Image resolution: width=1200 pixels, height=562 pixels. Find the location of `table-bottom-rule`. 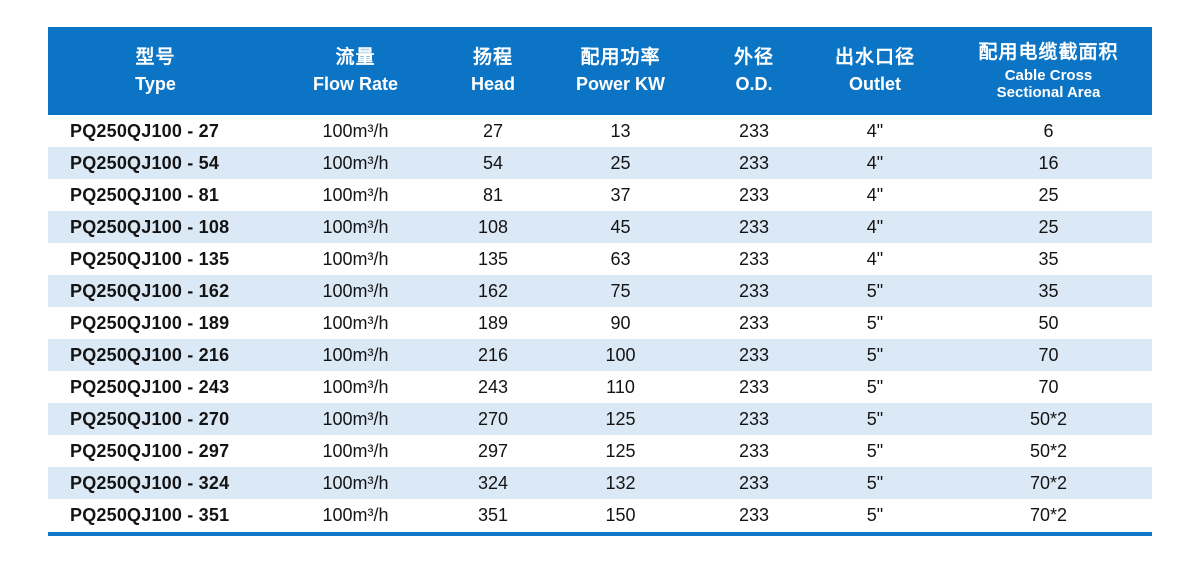

table-bottom-rule is located at coordinates (600, 534).